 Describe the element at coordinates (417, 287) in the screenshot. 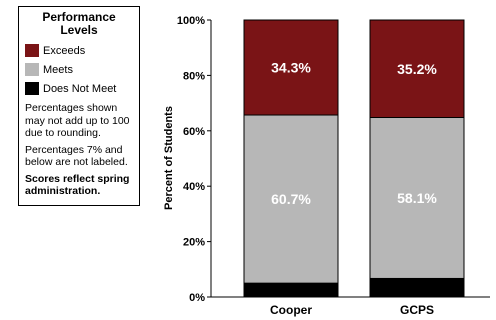

I see `bar-segment-gcps-does-not-meet` at that location.